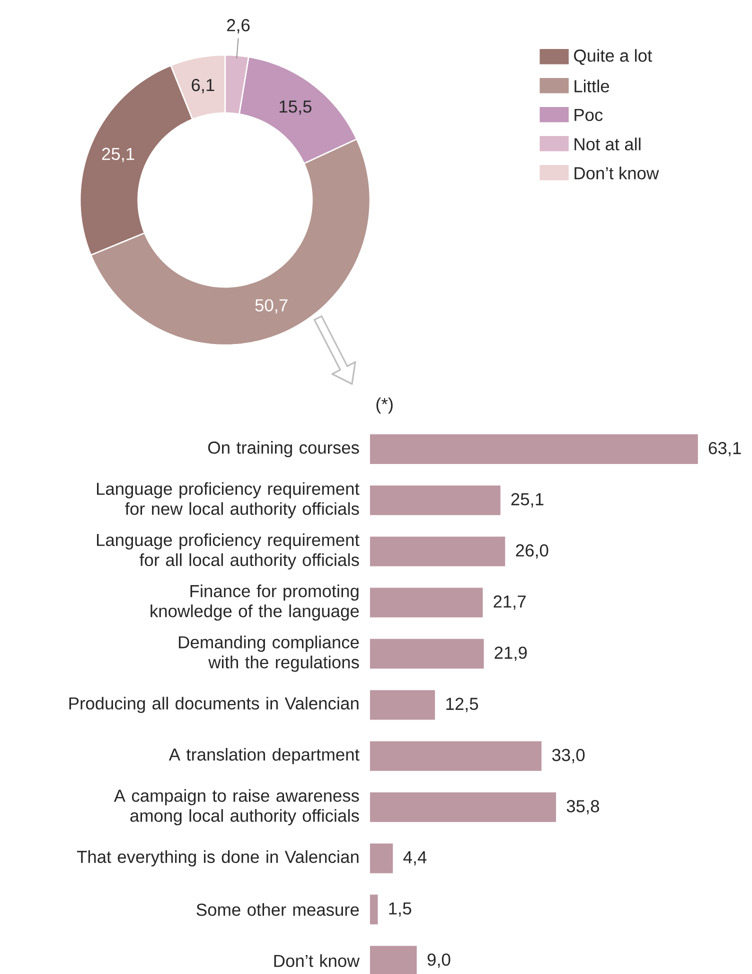 The width and height of the screenshot is (752, 974). What do you see at coordinates (277, 909) in the screenshot?
I see `y-tick-label: Some other measure` at bounding box center [277, 909].